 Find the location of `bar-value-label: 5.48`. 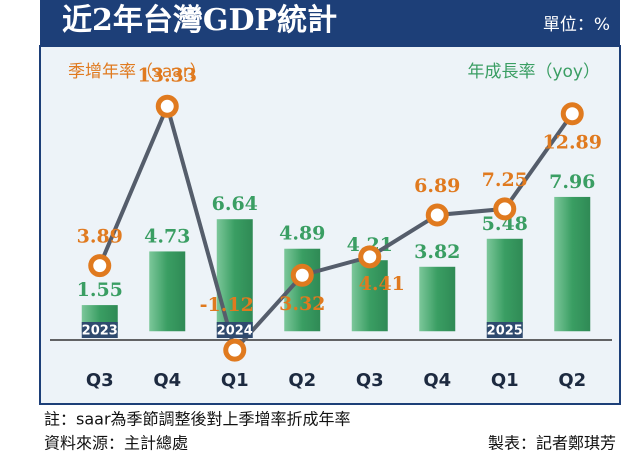

bar-value-label: 5.48 is located at coordinates (505, 224).